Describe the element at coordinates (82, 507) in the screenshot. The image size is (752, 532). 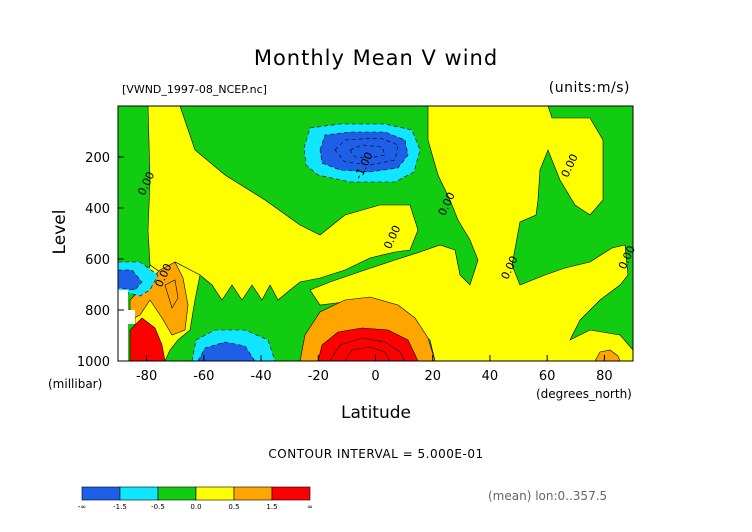
I see `legend-boundary-label: -∞` at that location.